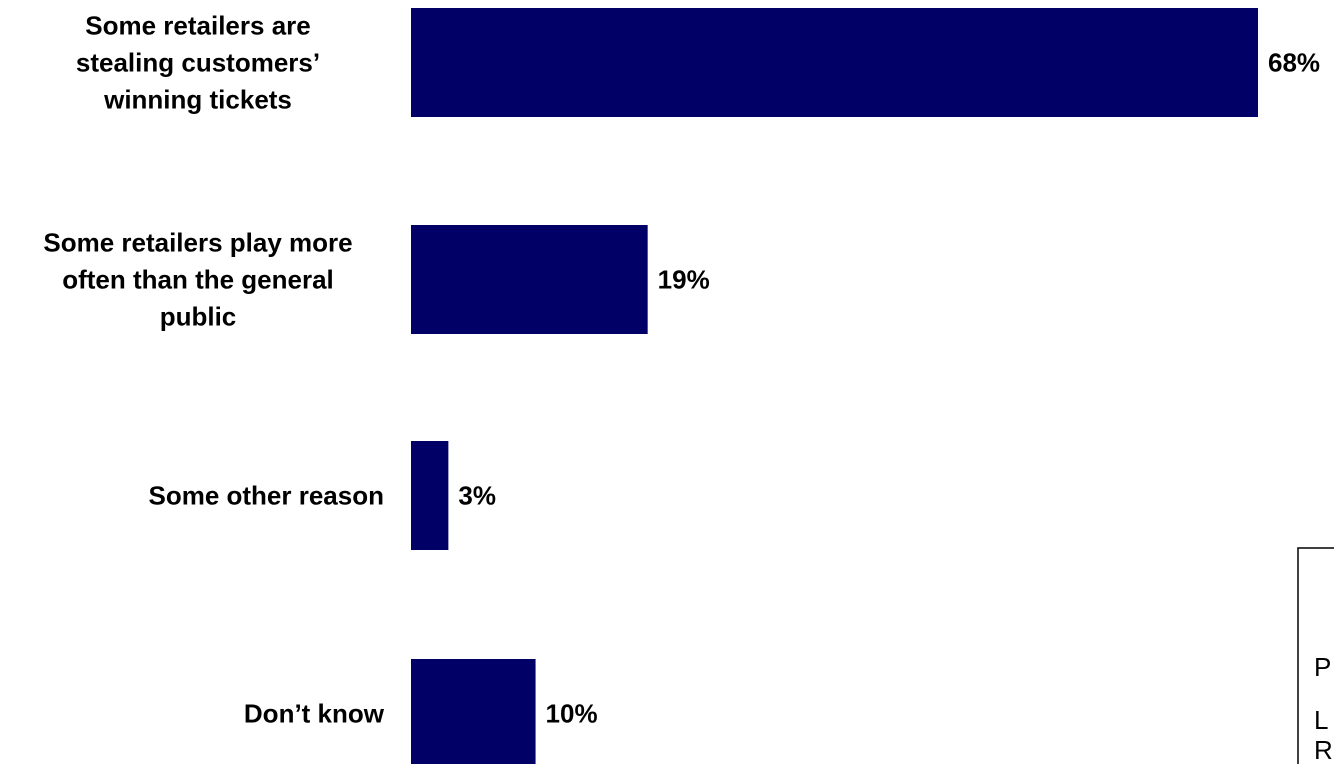 The width and height of the screenshot is (1334, 764). I want to click on category-label-3: Some other reason, so click(266, 496).